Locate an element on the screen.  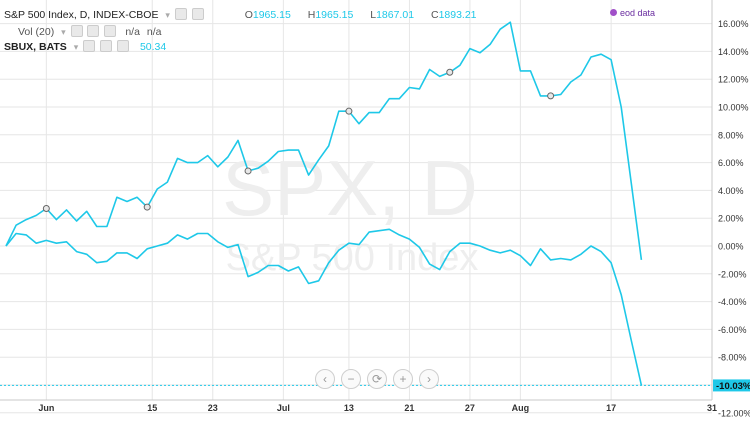
y-tick-label: 12.00% is located at coordinates (733, 80).